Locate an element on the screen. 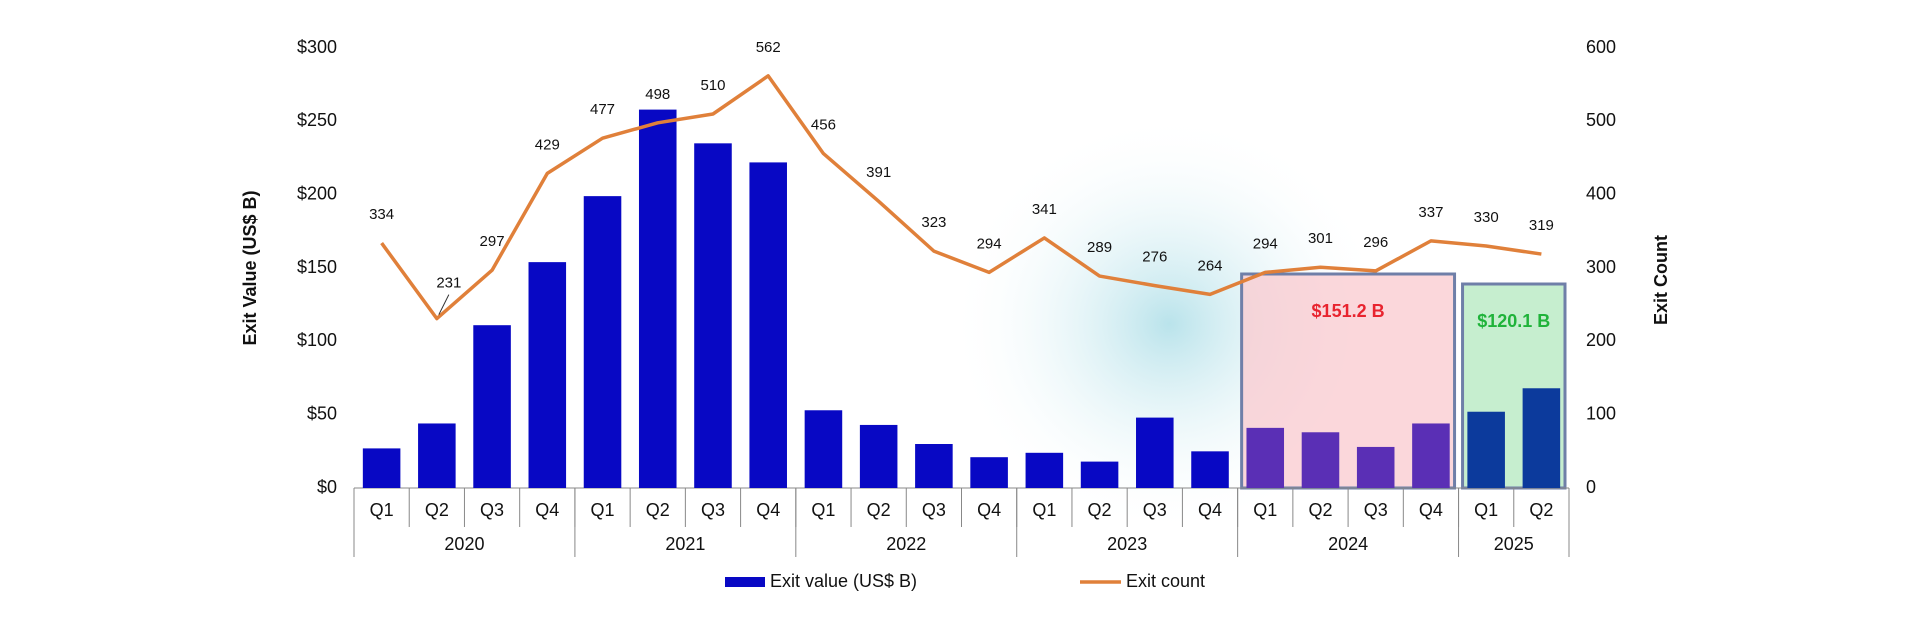  data-label: 323 is located at coordinates (933, 222).